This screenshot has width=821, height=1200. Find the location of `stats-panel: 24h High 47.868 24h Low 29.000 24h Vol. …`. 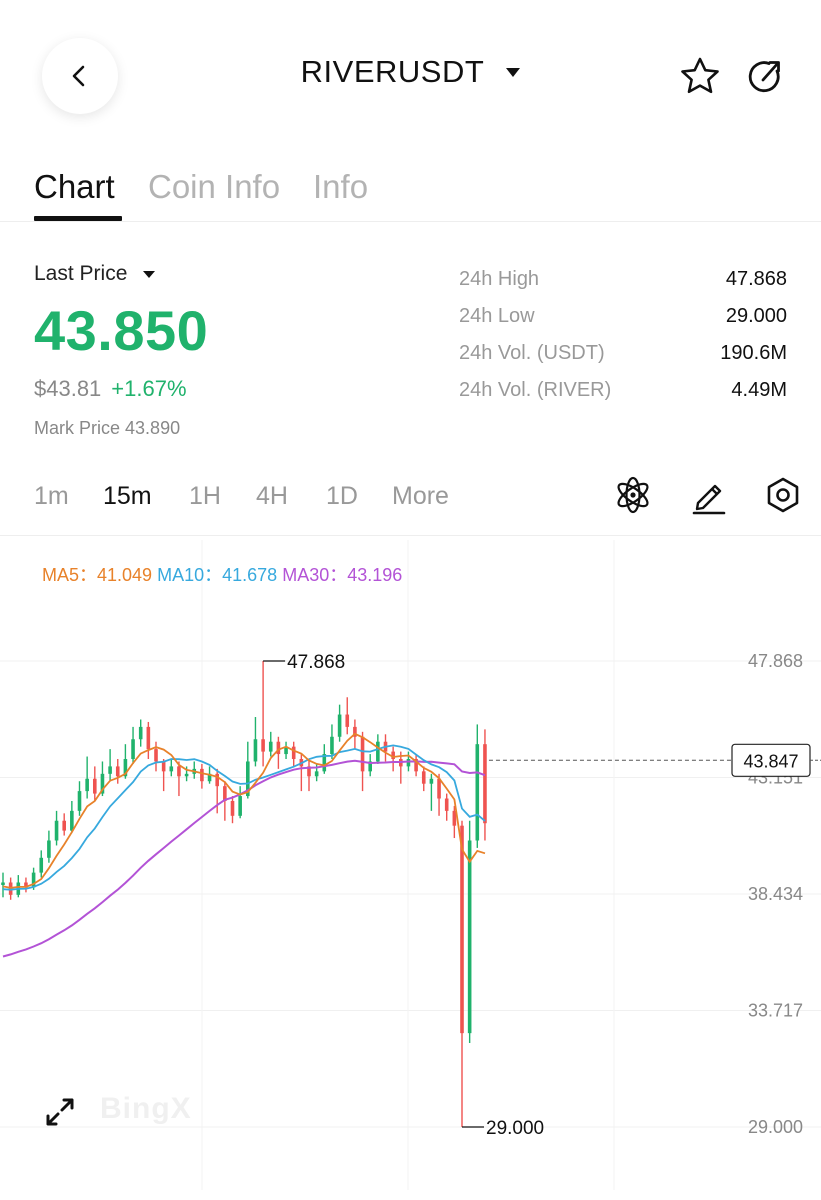

stats-panel: 24h High 47.868 24h Low 29.000 24h Vol. … is located at coordinates (624, 342).